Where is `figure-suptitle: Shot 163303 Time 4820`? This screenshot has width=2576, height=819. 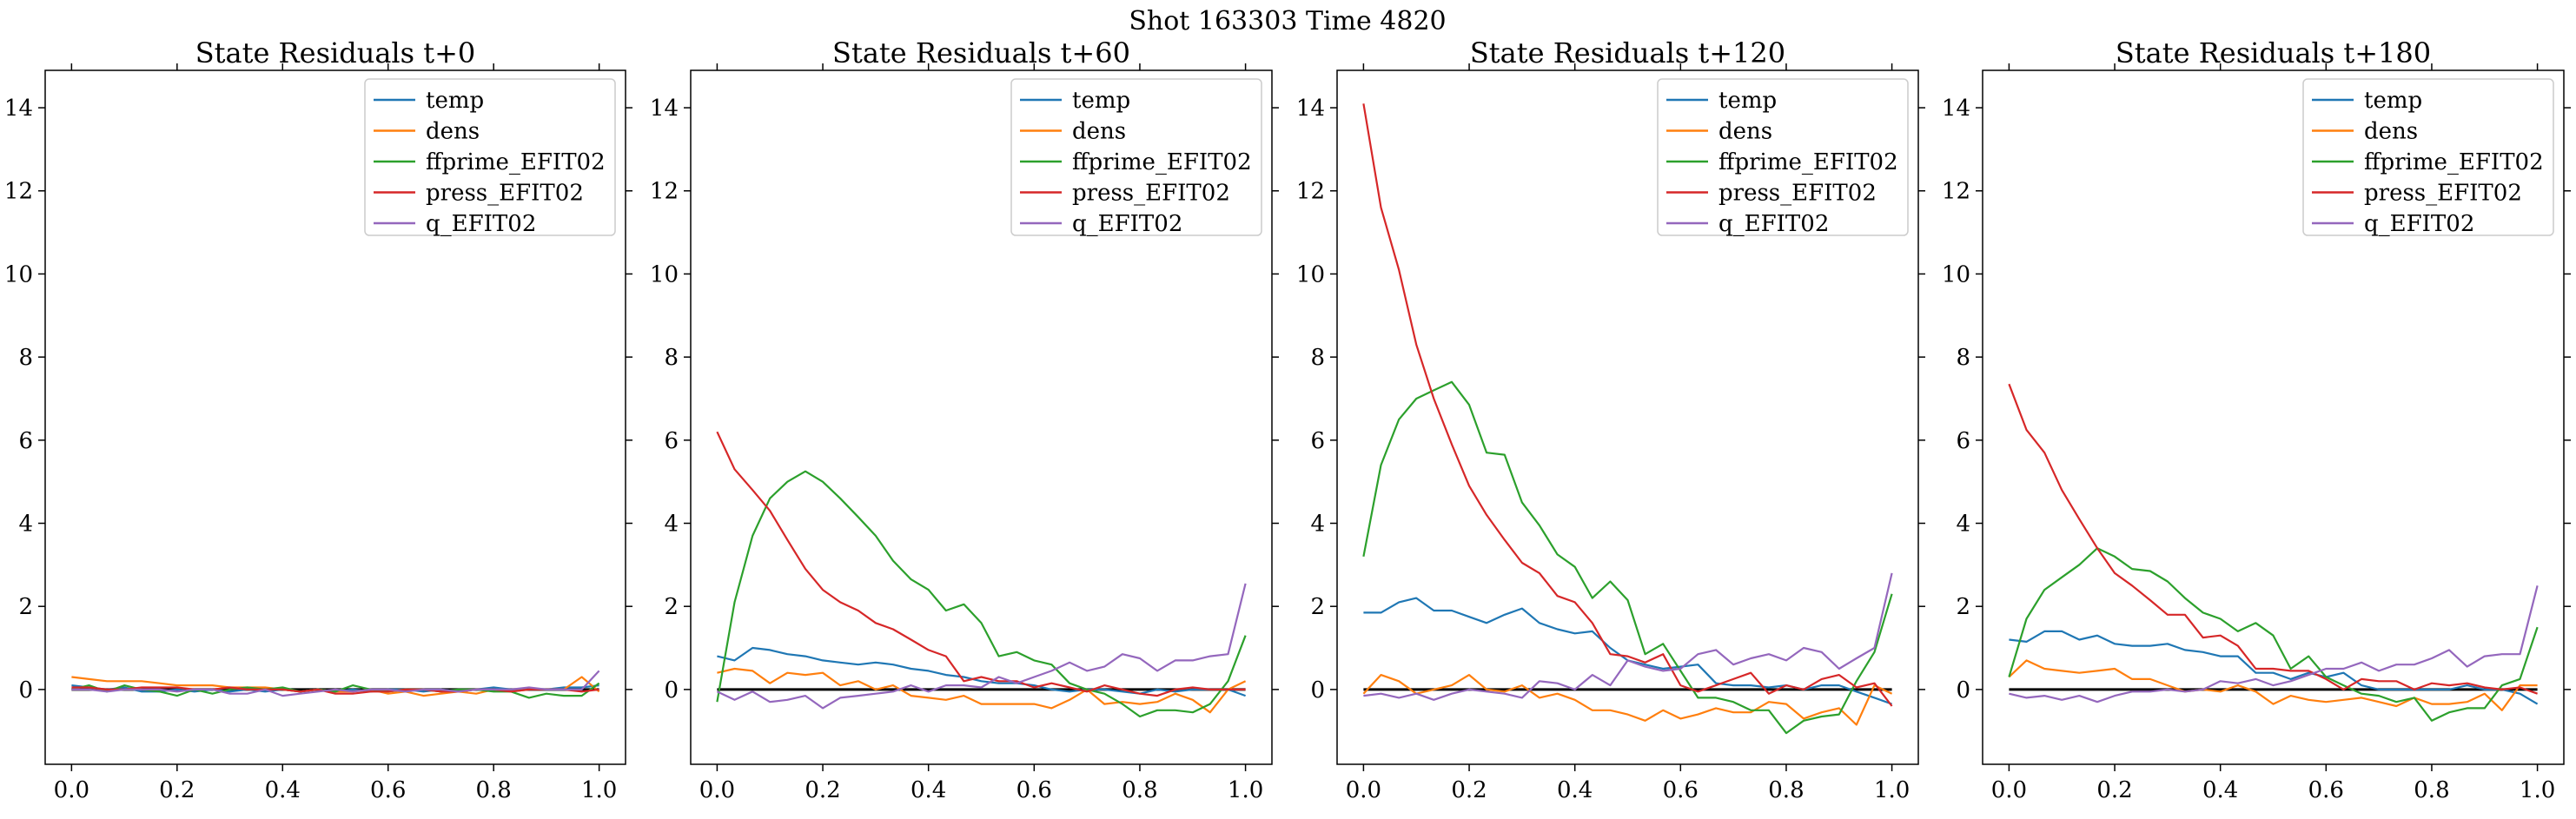 figure-suptitle: Shot 163303 Time 4820 is located at coordinates (1287, 21).